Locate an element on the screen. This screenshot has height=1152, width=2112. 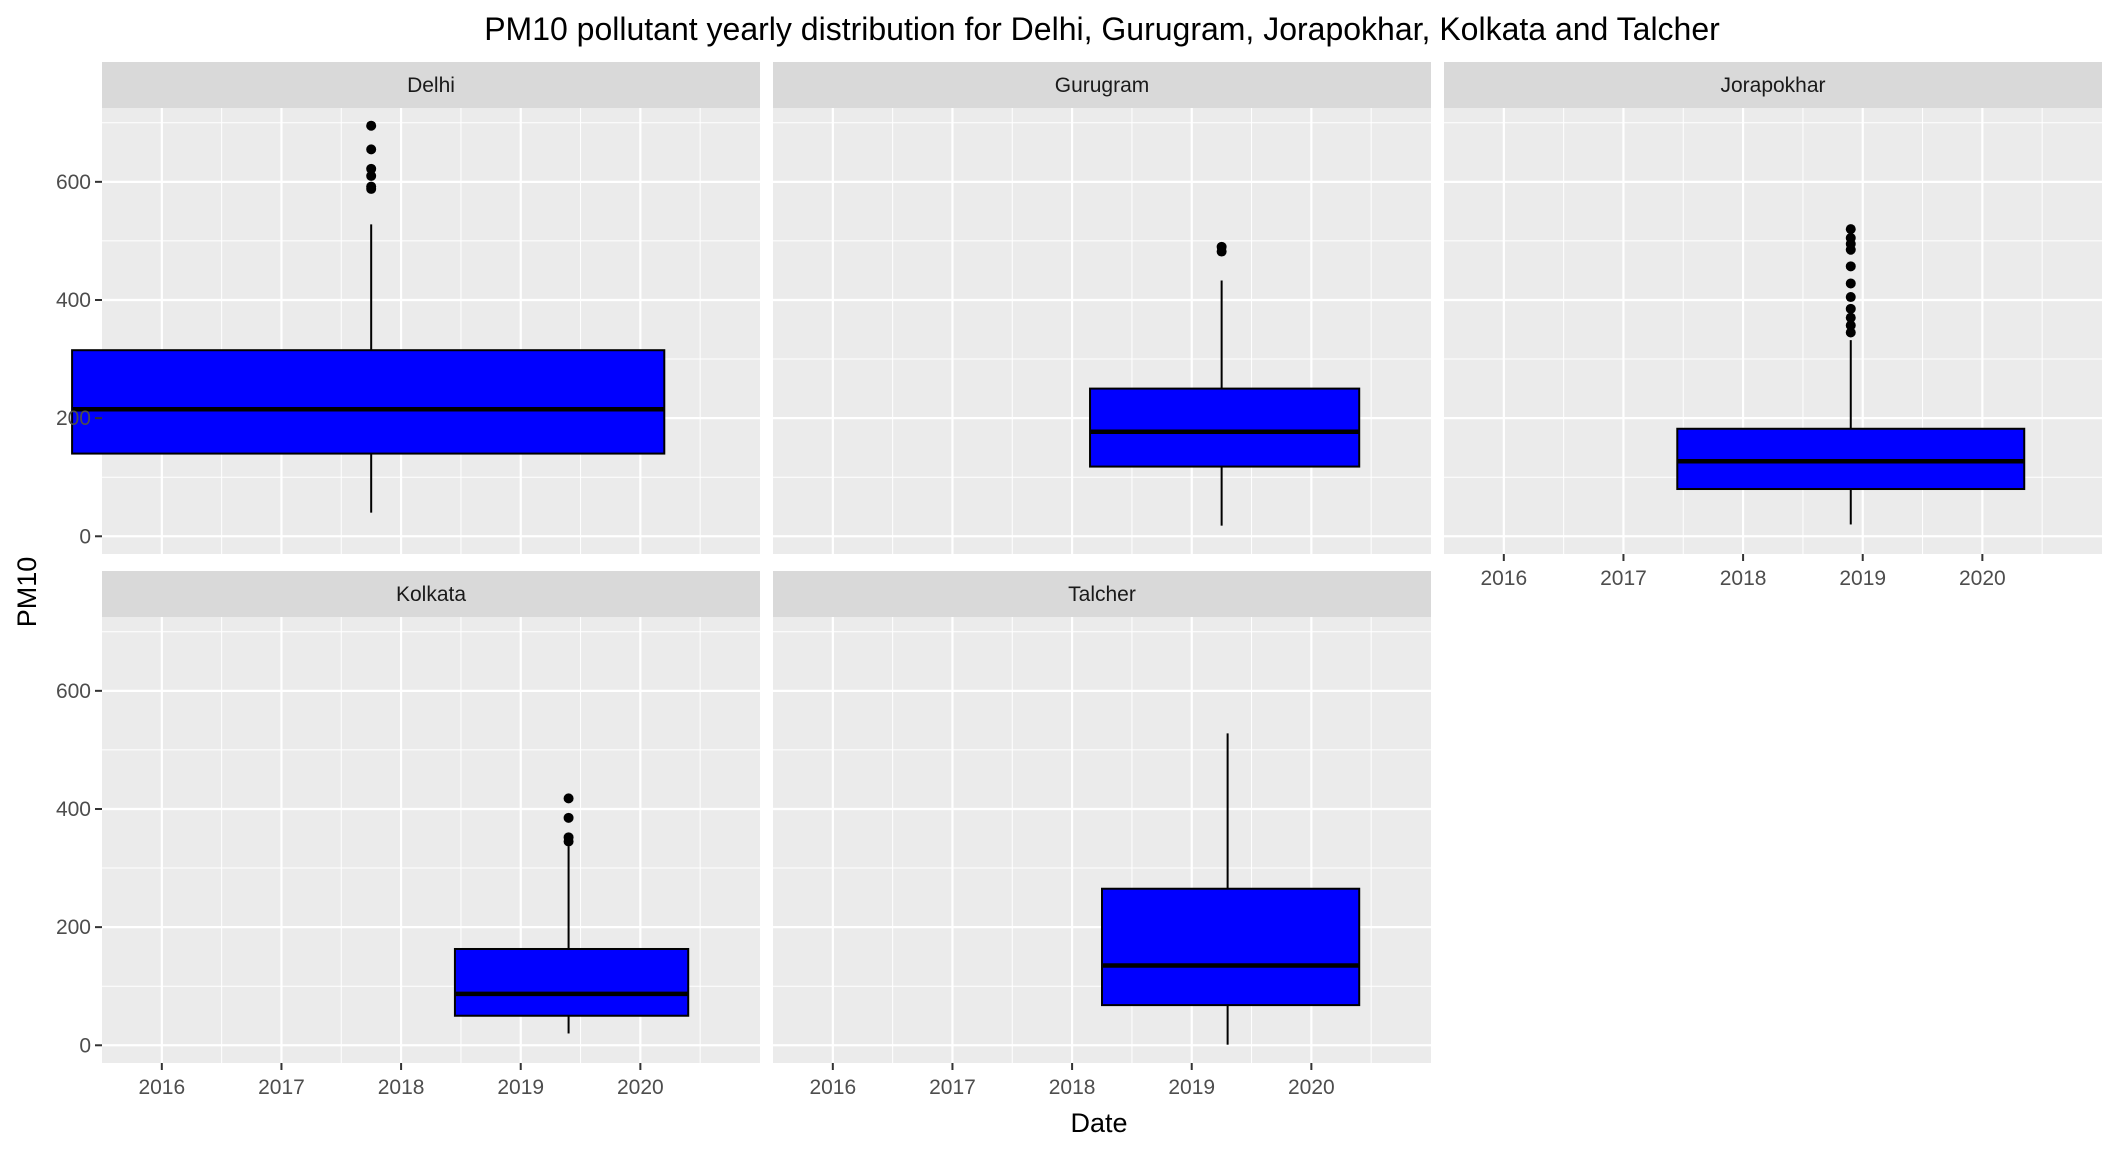
strip-delhi is located at coordinates (431, 85).